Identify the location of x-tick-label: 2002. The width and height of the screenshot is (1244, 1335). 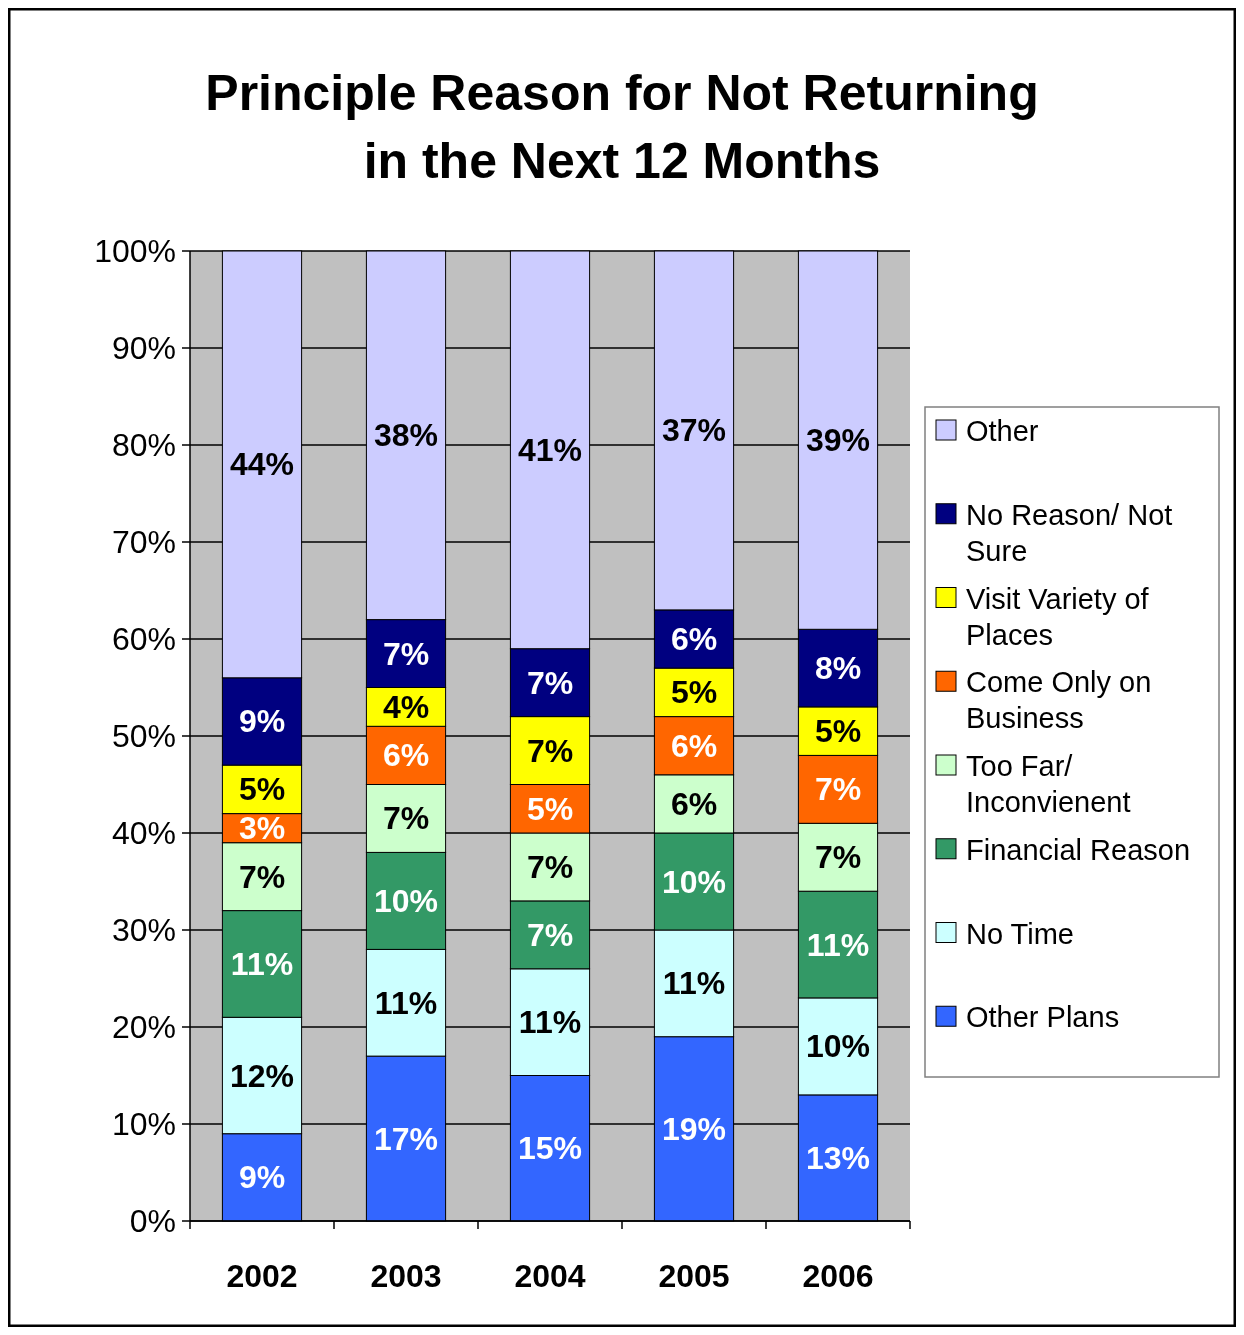
(262, 1276).